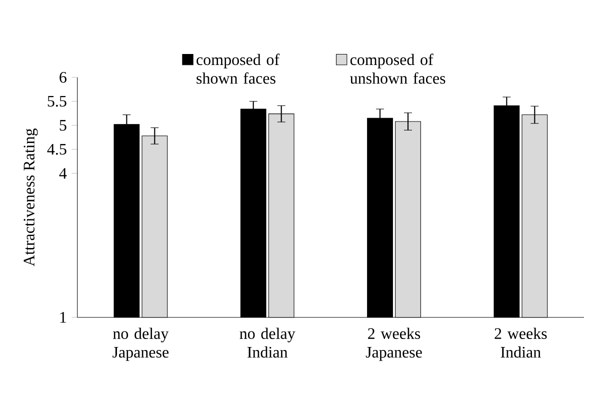 The image size is (606, 412). I want to click on legend-label: composed of shown faces, so click(238, 69).